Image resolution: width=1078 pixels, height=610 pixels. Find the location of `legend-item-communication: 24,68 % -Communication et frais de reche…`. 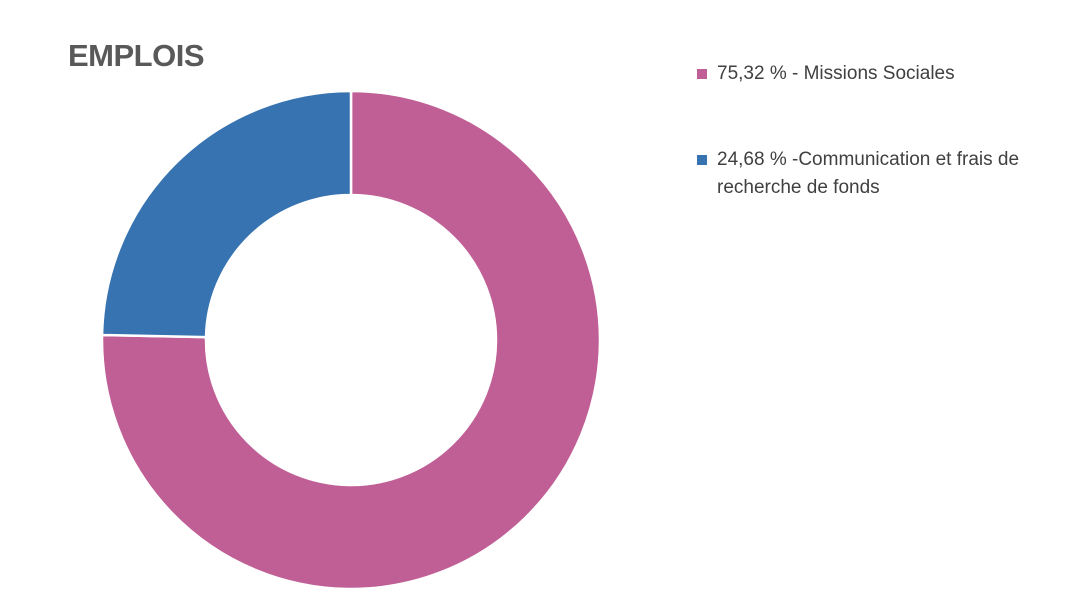

legend-item-communication: 24,68 % -Communication et frais de reche… is located at coordinates (877, 174).